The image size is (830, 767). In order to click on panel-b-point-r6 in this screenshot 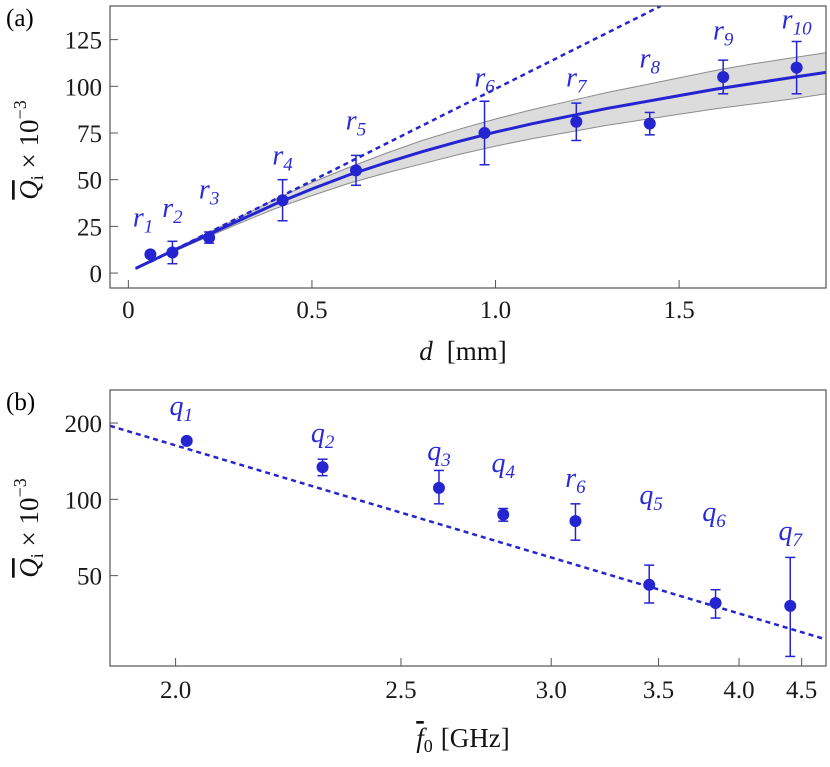, I will do `click(575, 522)`.